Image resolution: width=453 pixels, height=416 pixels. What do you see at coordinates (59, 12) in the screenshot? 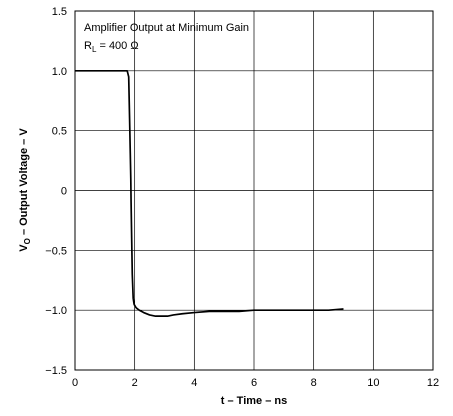
I see `y-tick-label: 1.5` at bounding box center [59, 12].